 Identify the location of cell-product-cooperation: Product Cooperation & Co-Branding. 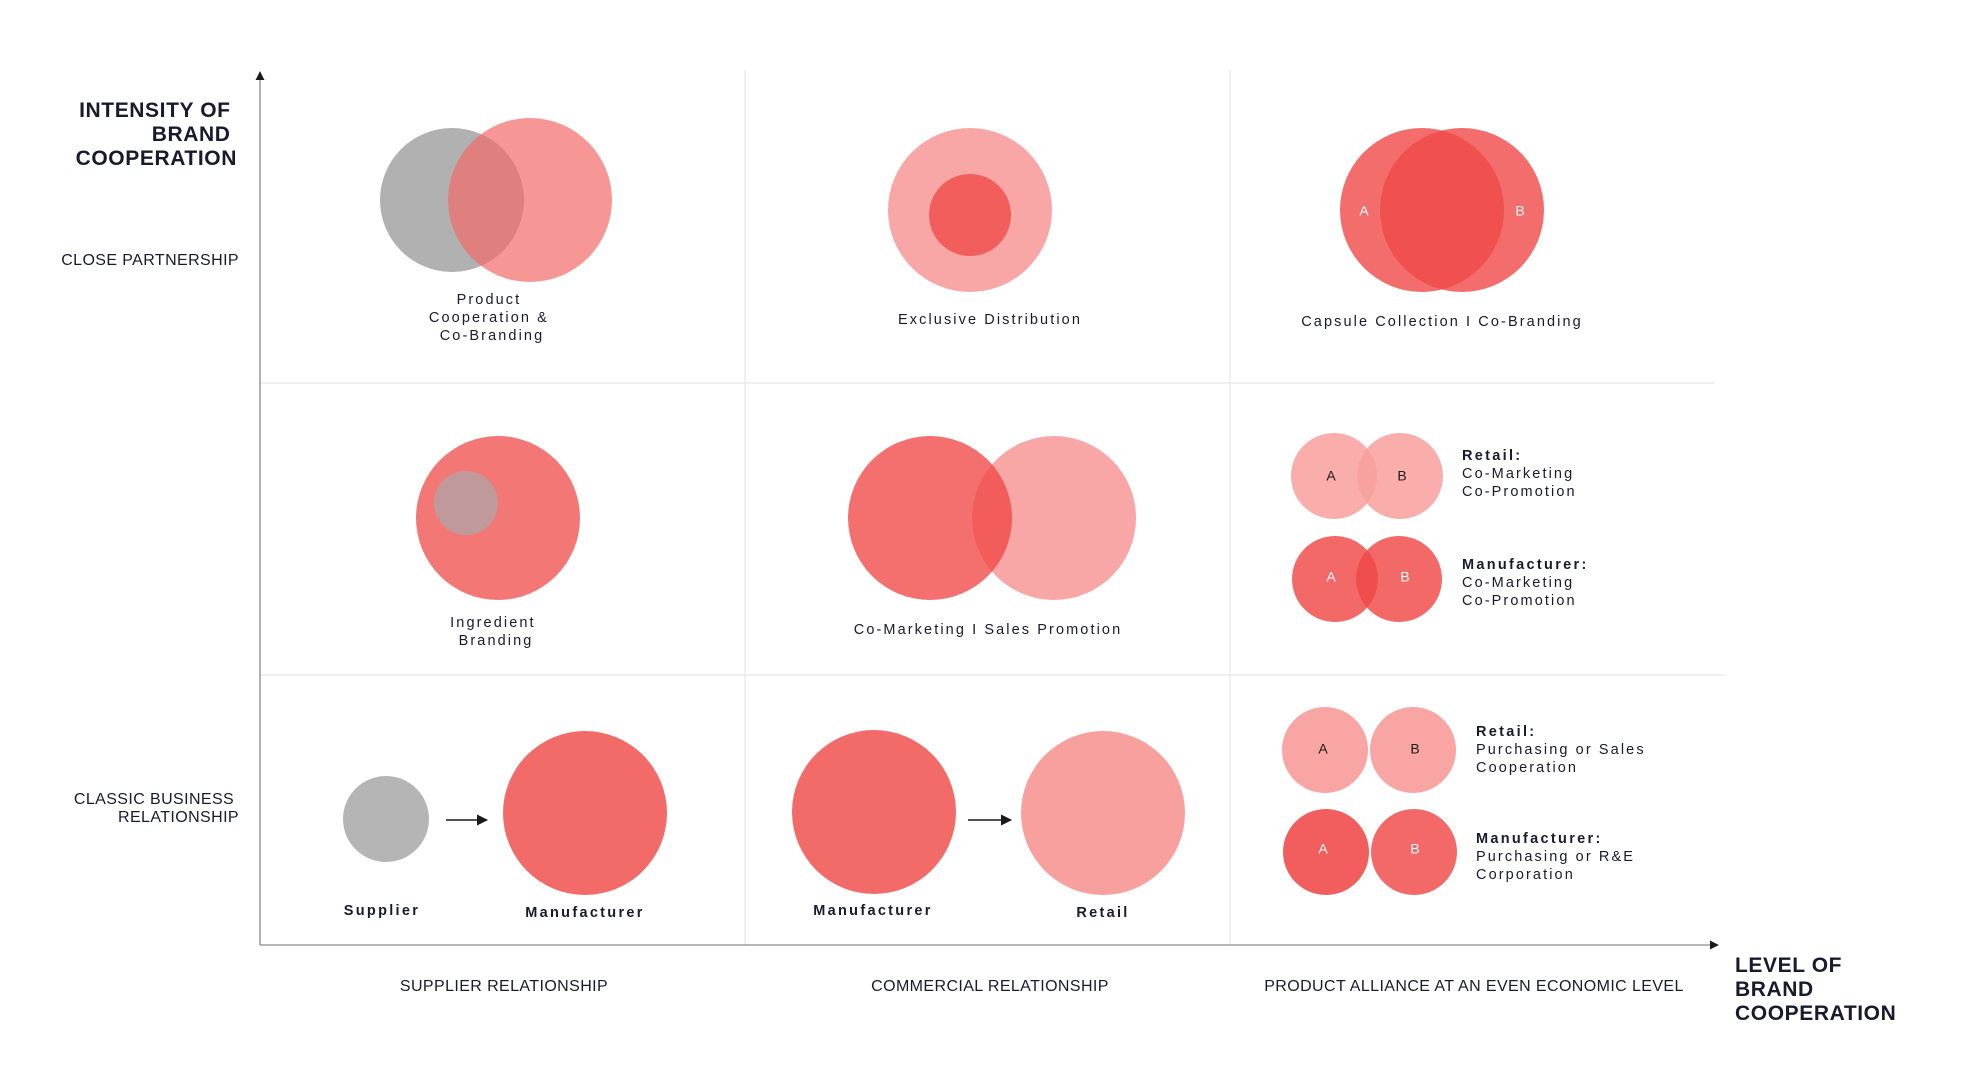
(496, 231).